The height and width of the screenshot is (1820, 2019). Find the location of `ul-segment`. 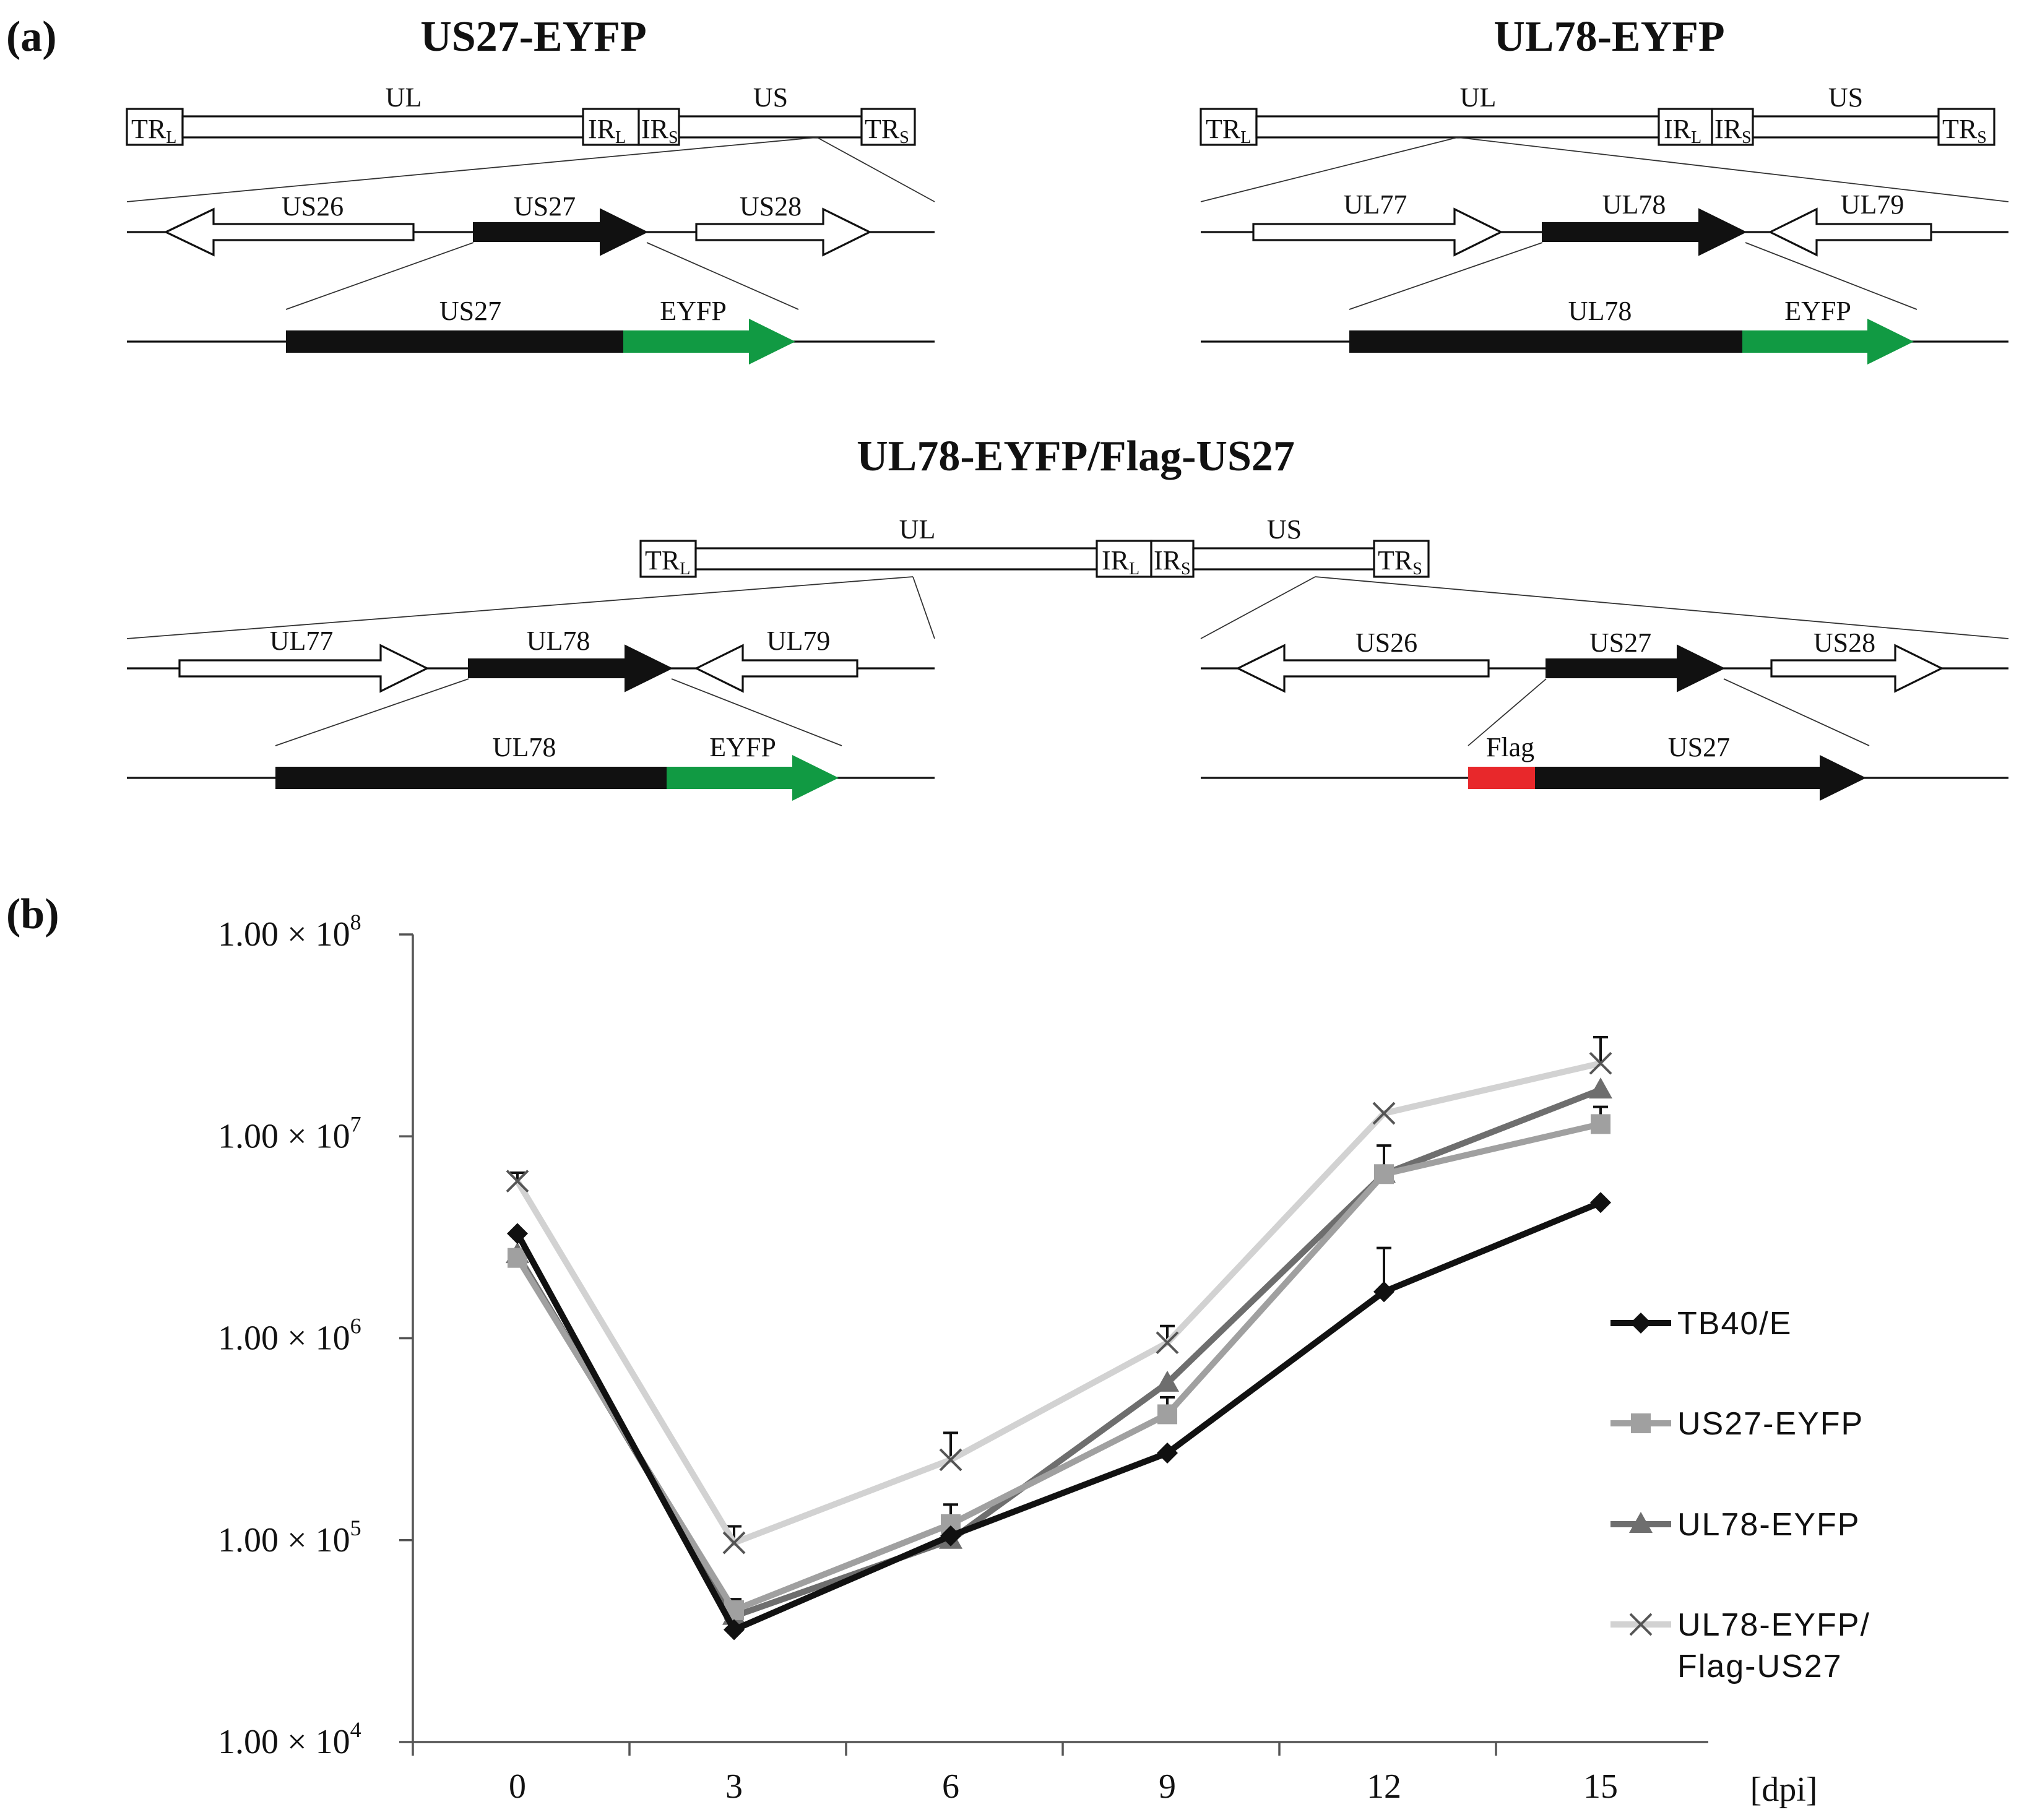

ul-segment is located at coordinates (382, 127).